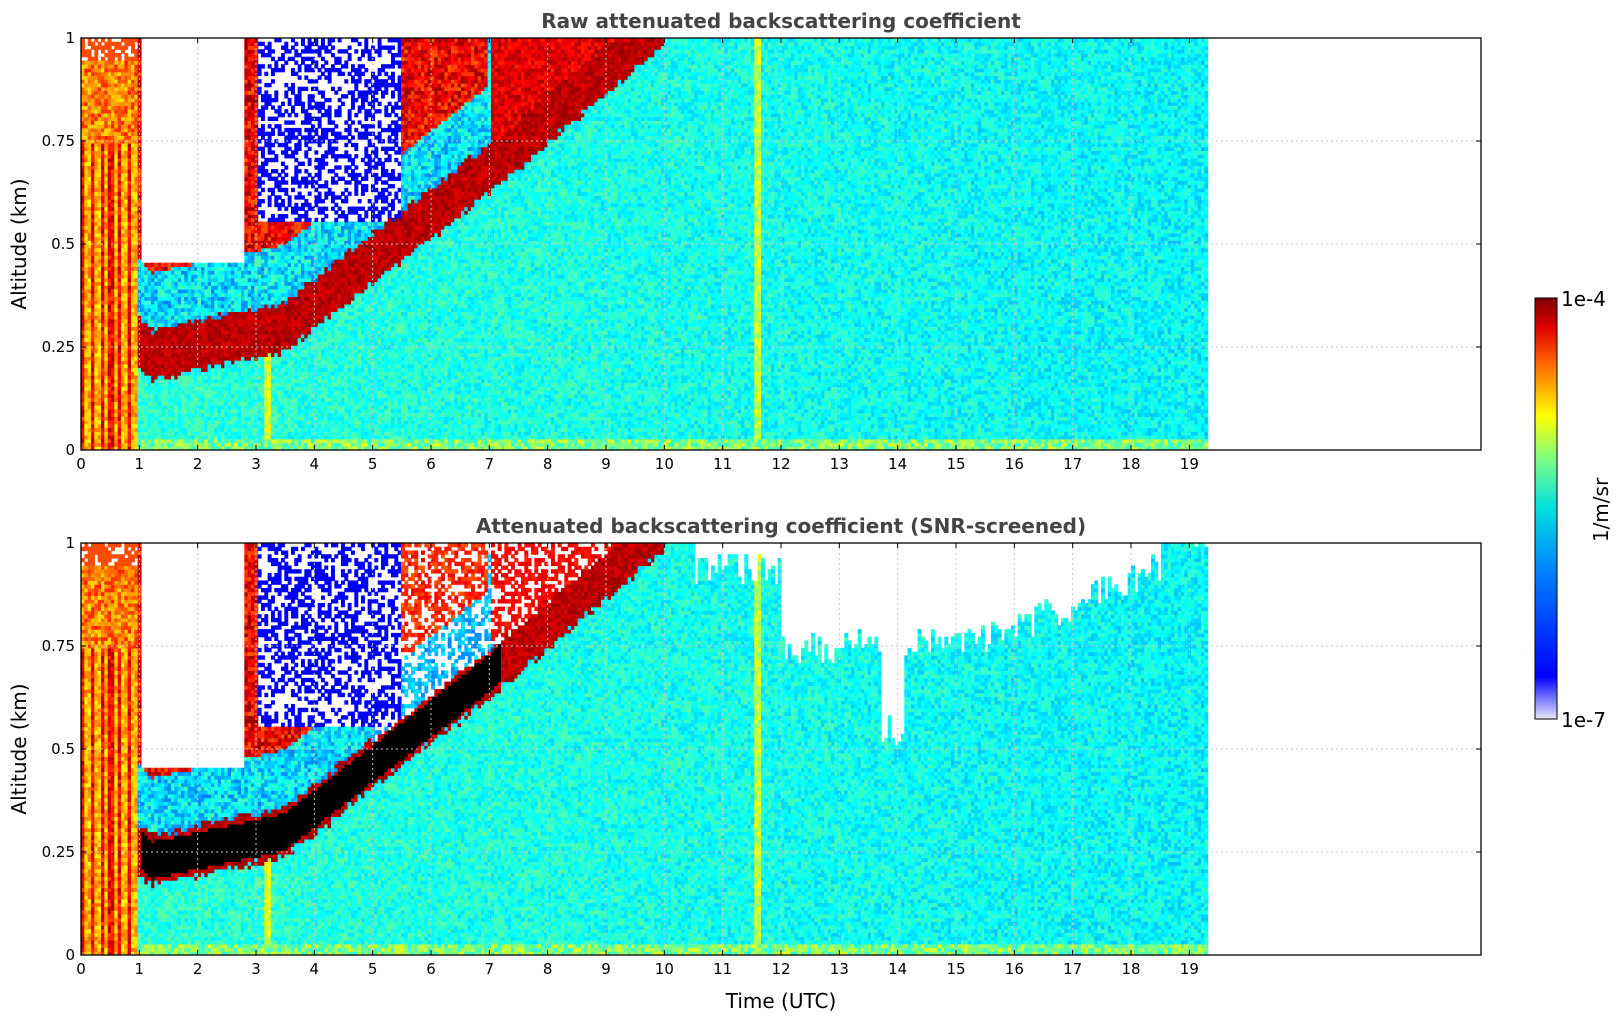 The image size is (1621, 1020). Describe the element at coordinates (1546, 508) in the screenshot. I see `colorbar-gradient` at that location.